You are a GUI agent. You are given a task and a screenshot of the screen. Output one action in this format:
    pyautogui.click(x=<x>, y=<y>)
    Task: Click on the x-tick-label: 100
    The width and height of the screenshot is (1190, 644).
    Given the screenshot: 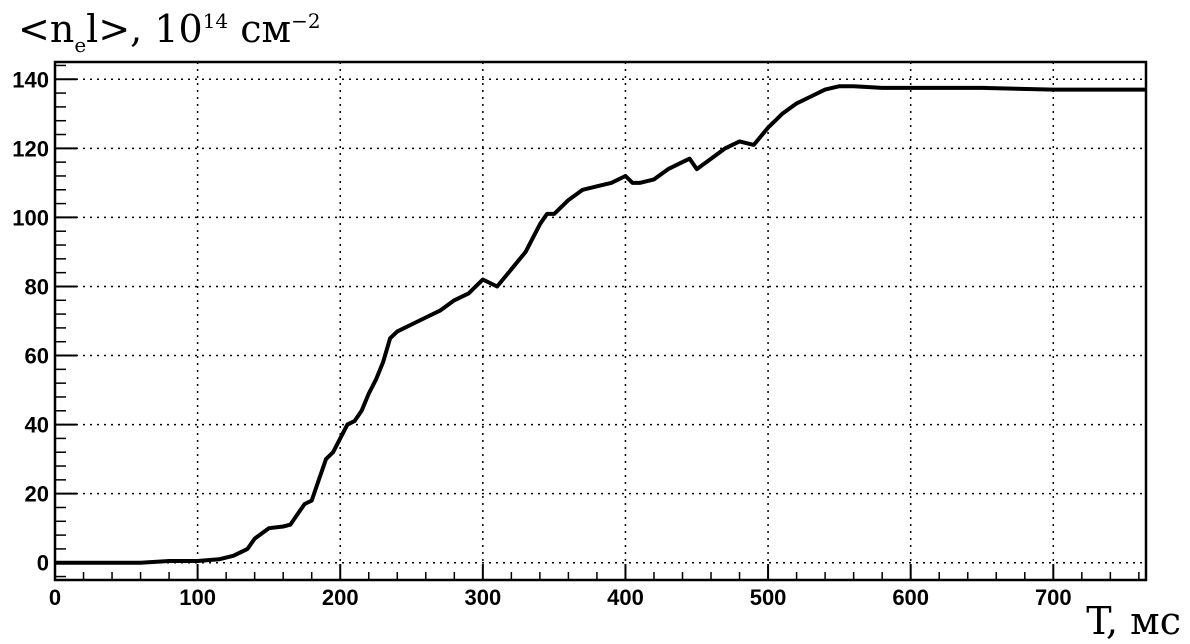 What is the action you would take?
    pyautogui.click(x=197, y=597)
    